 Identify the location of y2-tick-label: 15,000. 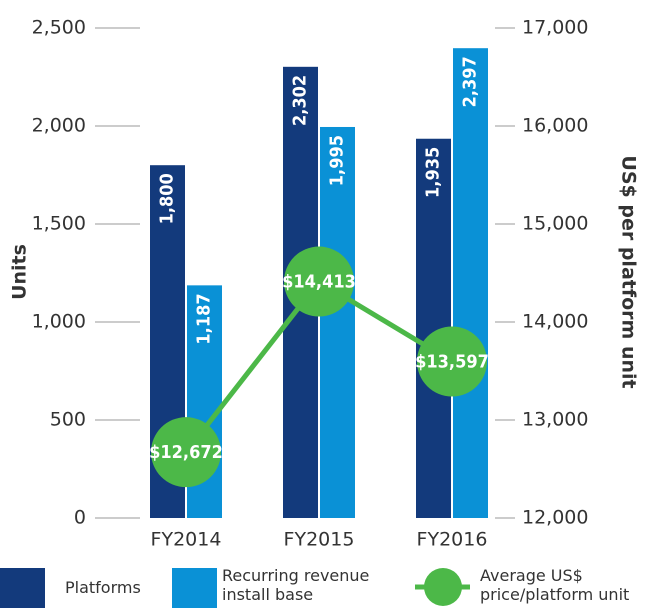
(555, 224).